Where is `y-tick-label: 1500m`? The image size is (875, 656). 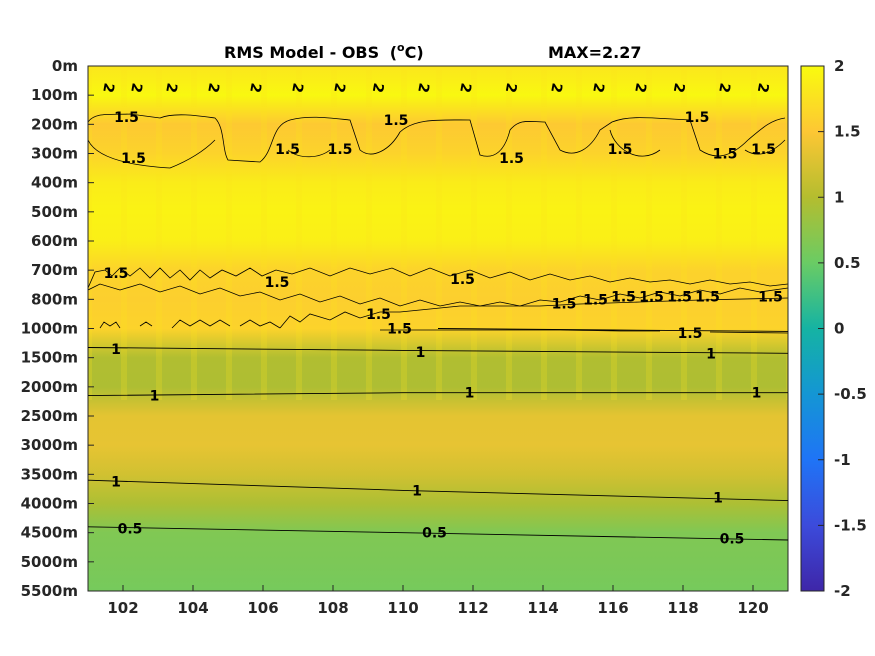
y-tick-label: 1500m is located at coordinates (49, 358).